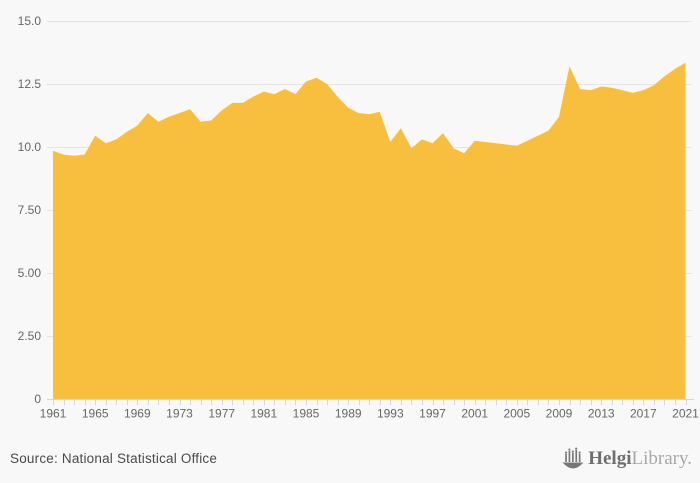  Describe the element at coordinates (263, 414) in the screenshot. I see `x-axis-label: 1981` at that location.